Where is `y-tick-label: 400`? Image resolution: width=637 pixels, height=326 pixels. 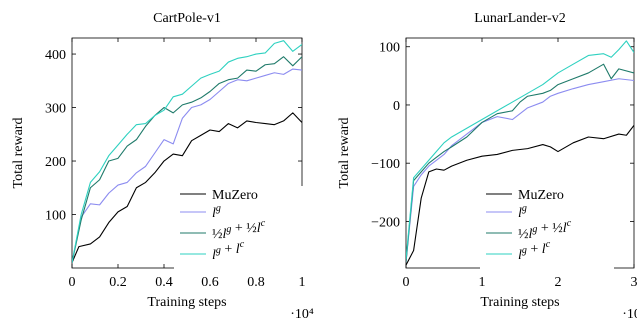
y-tick-label: 400 is located at coordinates (55, 55).